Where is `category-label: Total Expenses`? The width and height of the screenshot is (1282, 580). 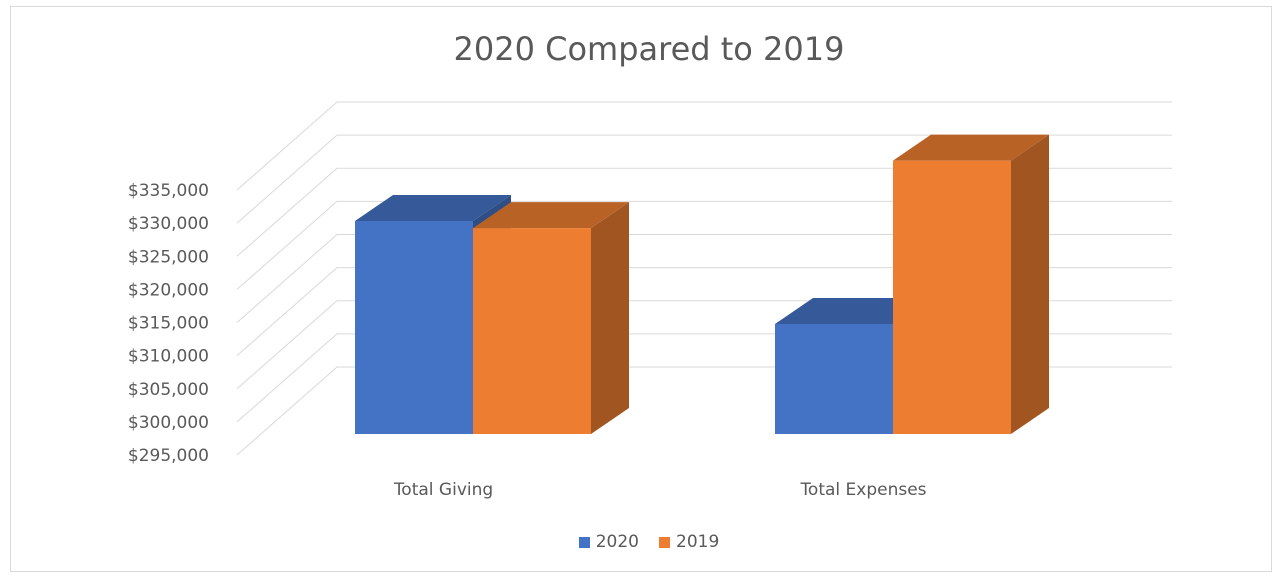
category-label: Total Expenses is located at coordinates (862, 490).